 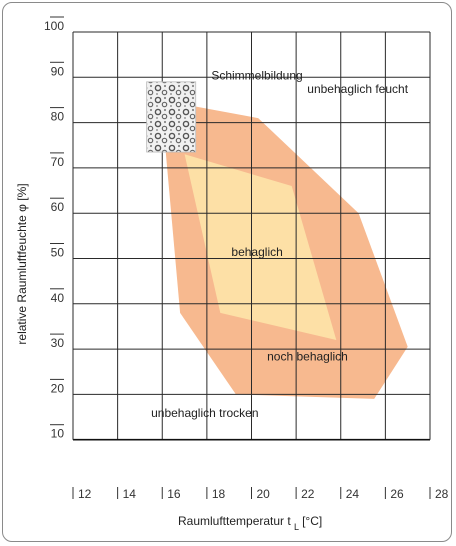 I want to click on x-tick-label: 20, so click(x=264, y=494).